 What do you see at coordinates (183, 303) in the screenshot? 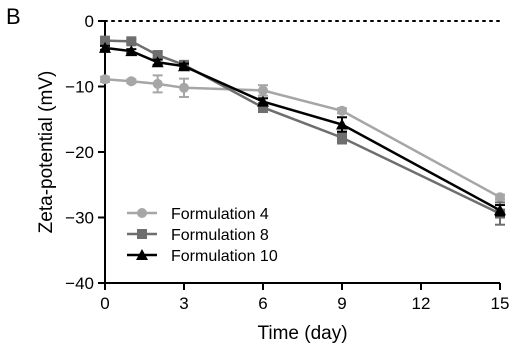
I see `x-tick-label: 3` at bounding box center [183, 303].